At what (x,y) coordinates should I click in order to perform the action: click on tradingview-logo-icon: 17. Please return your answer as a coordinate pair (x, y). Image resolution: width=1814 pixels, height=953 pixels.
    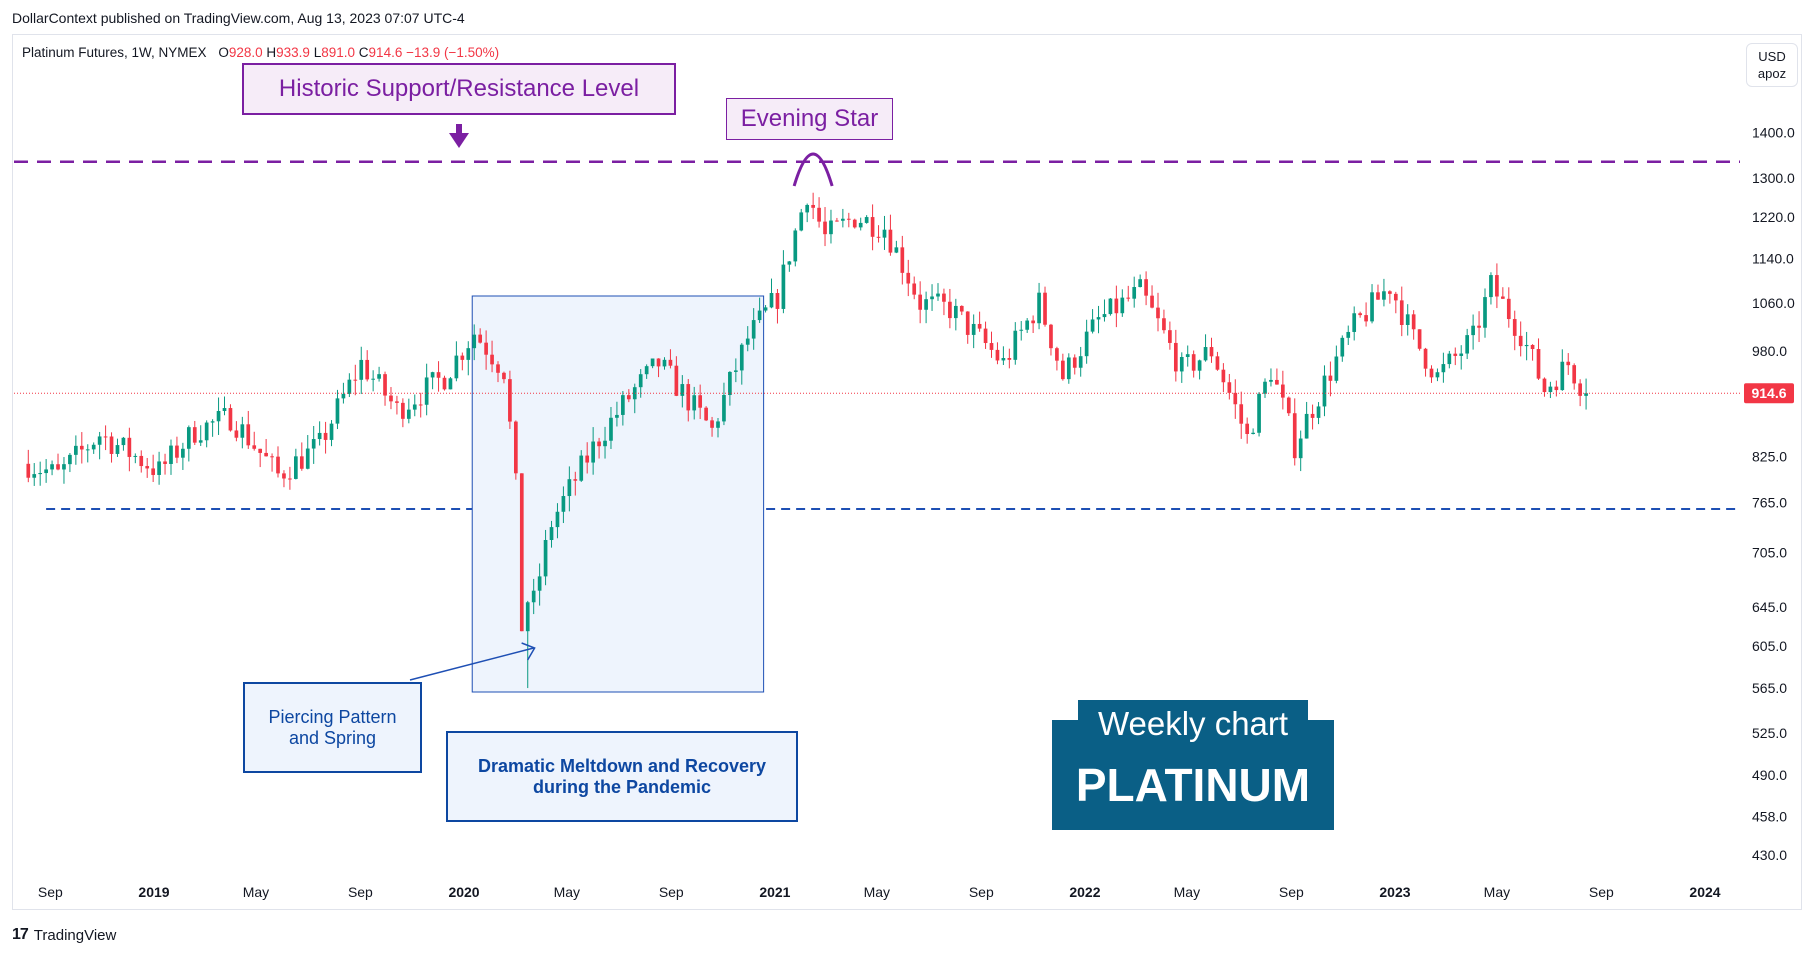
    Looking at the image, I should click on (20, 934).